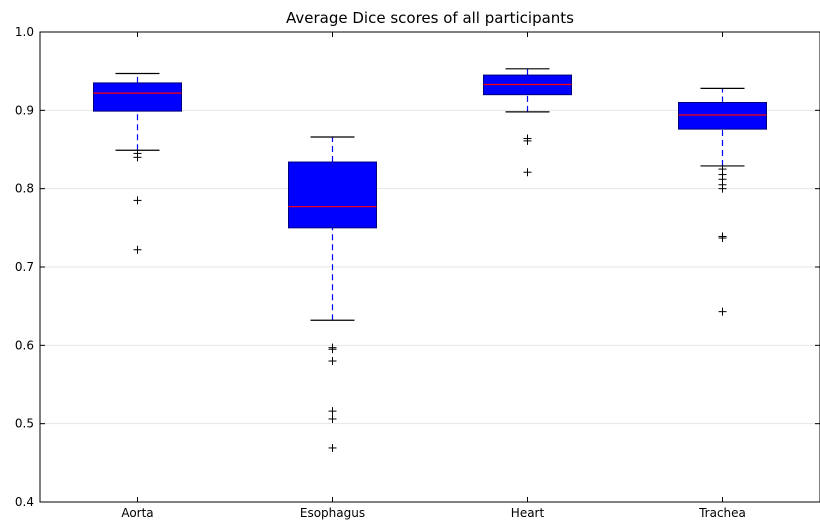 This screenshot has height=526, width=820. Describe the element at coordinates (24, 32) in the screenshot. I see `y-tick-label: 1.0` at that location.